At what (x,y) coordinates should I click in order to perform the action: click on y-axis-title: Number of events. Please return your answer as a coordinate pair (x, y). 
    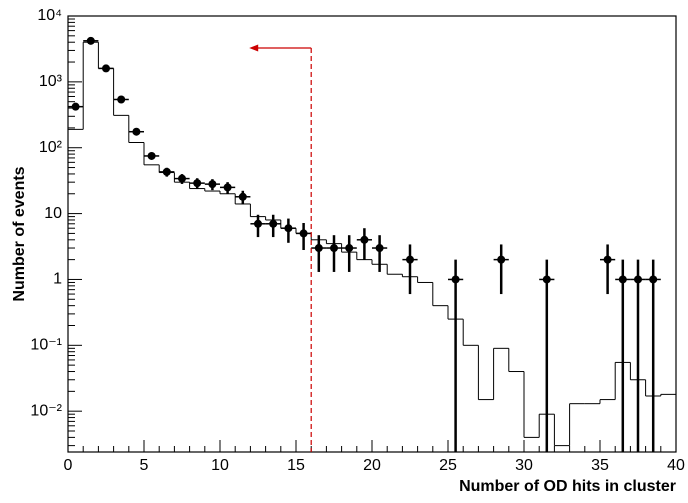
    Looking at the image, I should click on (19, 233).